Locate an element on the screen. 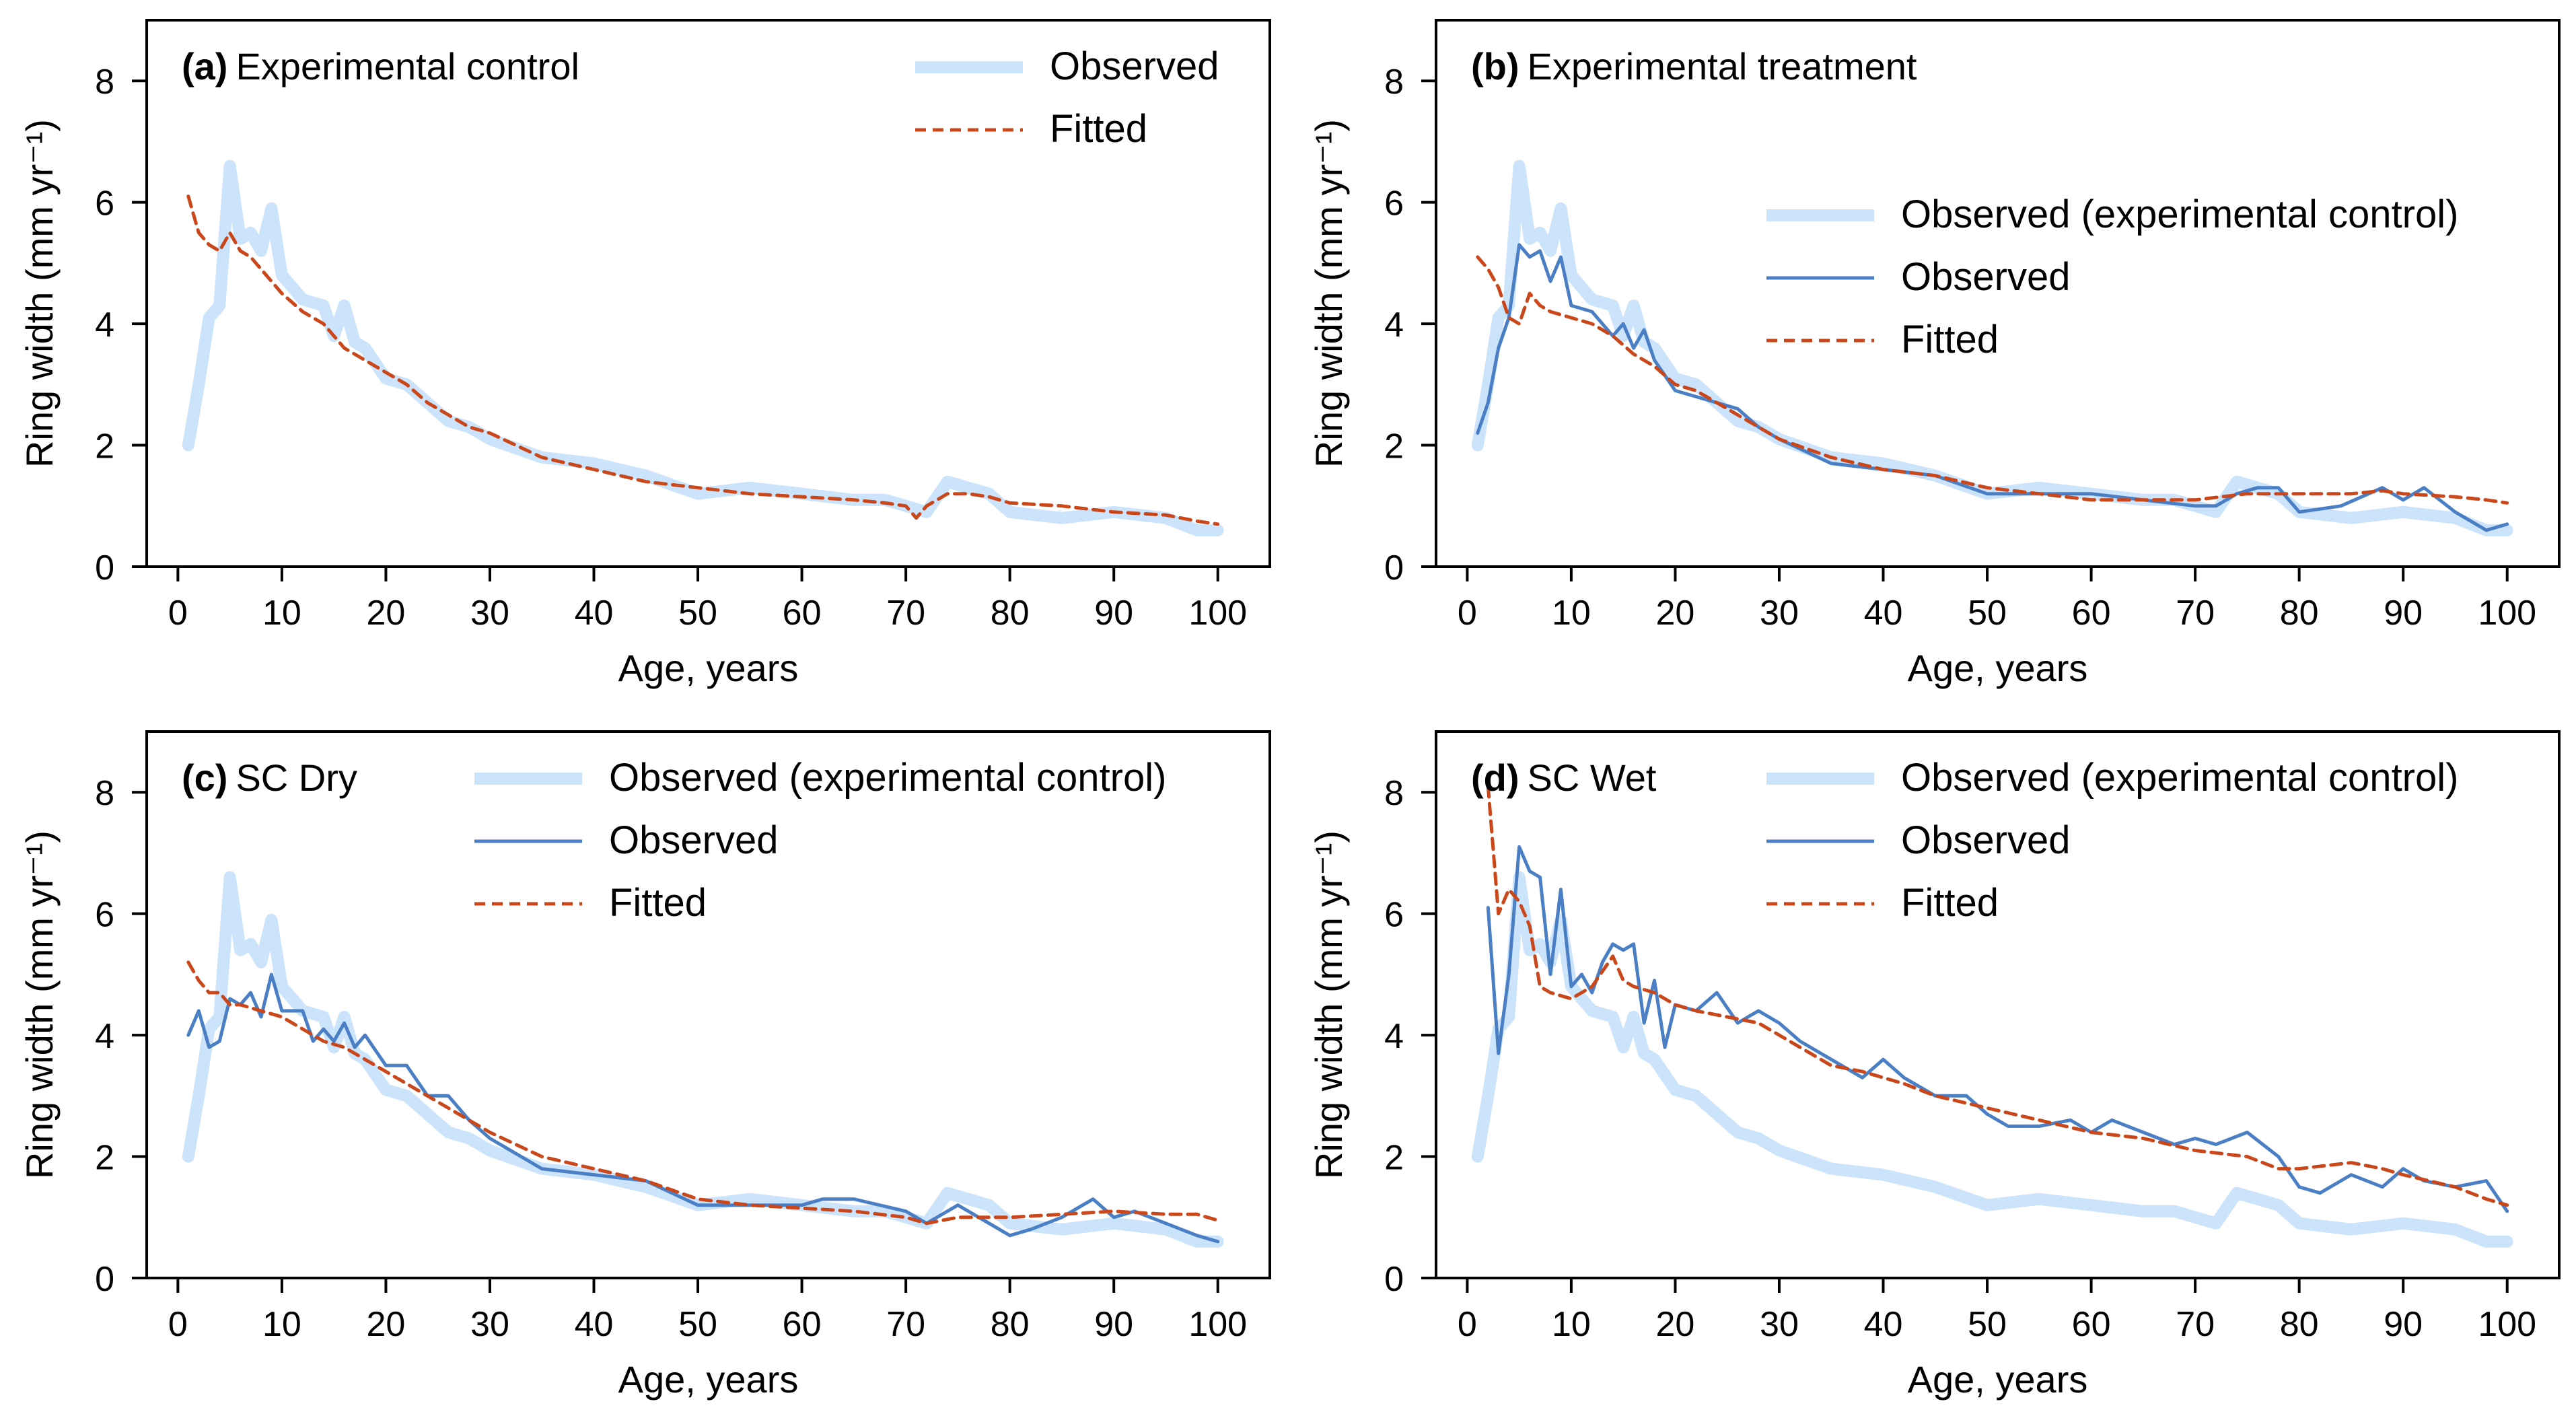  panel-title: (c) SC Dry is located at coordinates (269, 777).